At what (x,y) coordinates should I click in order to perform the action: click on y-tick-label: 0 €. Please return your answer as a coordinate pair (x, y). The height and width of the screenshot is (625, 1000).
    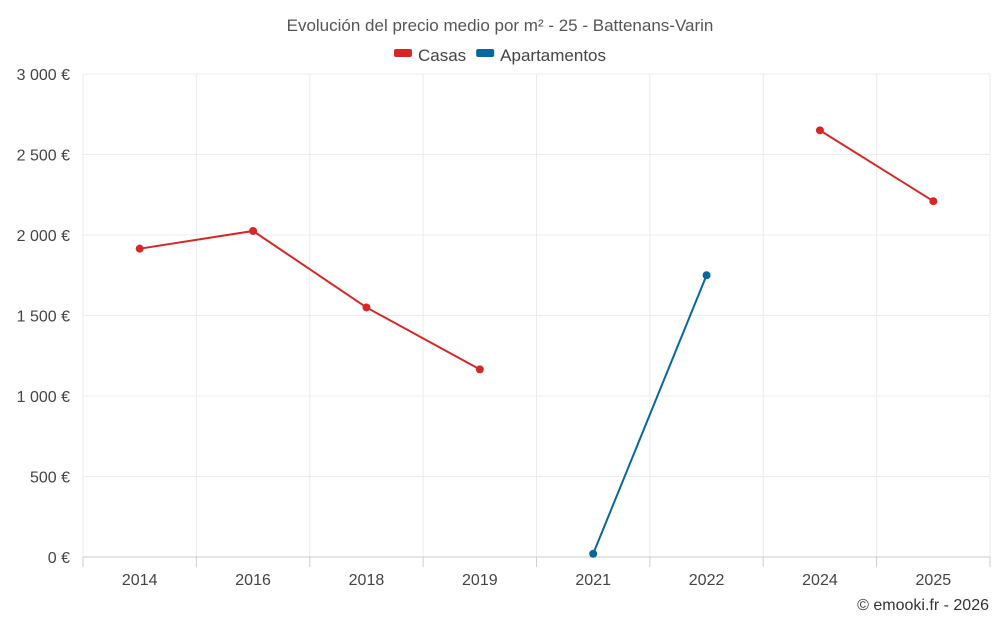
    Looking at the image, I should click on (59, 558).